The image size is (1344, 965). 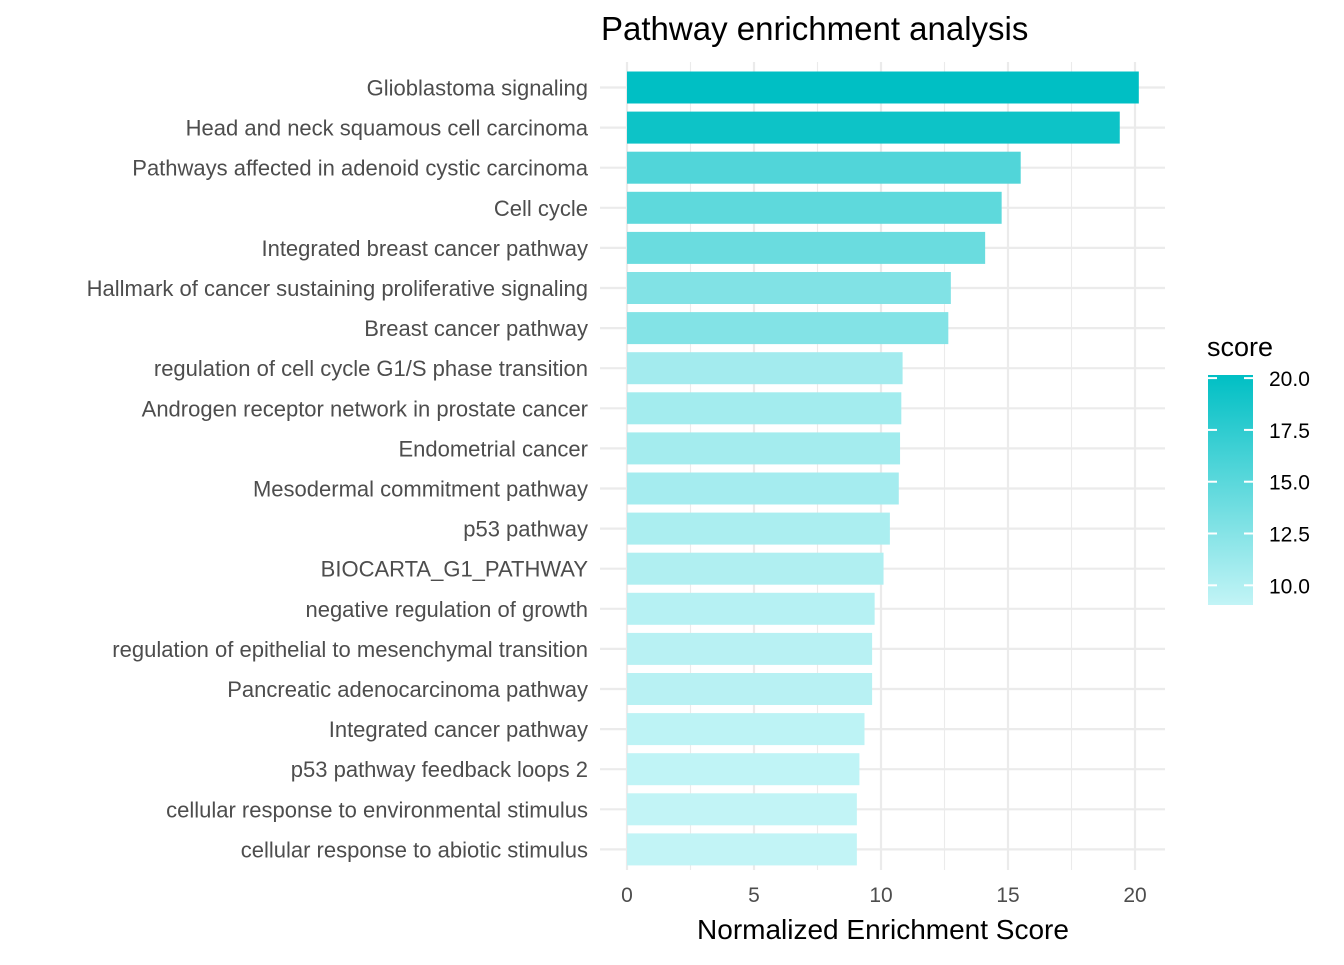 What do you see at coordinates (525, 529) in the screenshot?
I see `y-tick-label: p53 pathway` at bounding box center [525, 529].